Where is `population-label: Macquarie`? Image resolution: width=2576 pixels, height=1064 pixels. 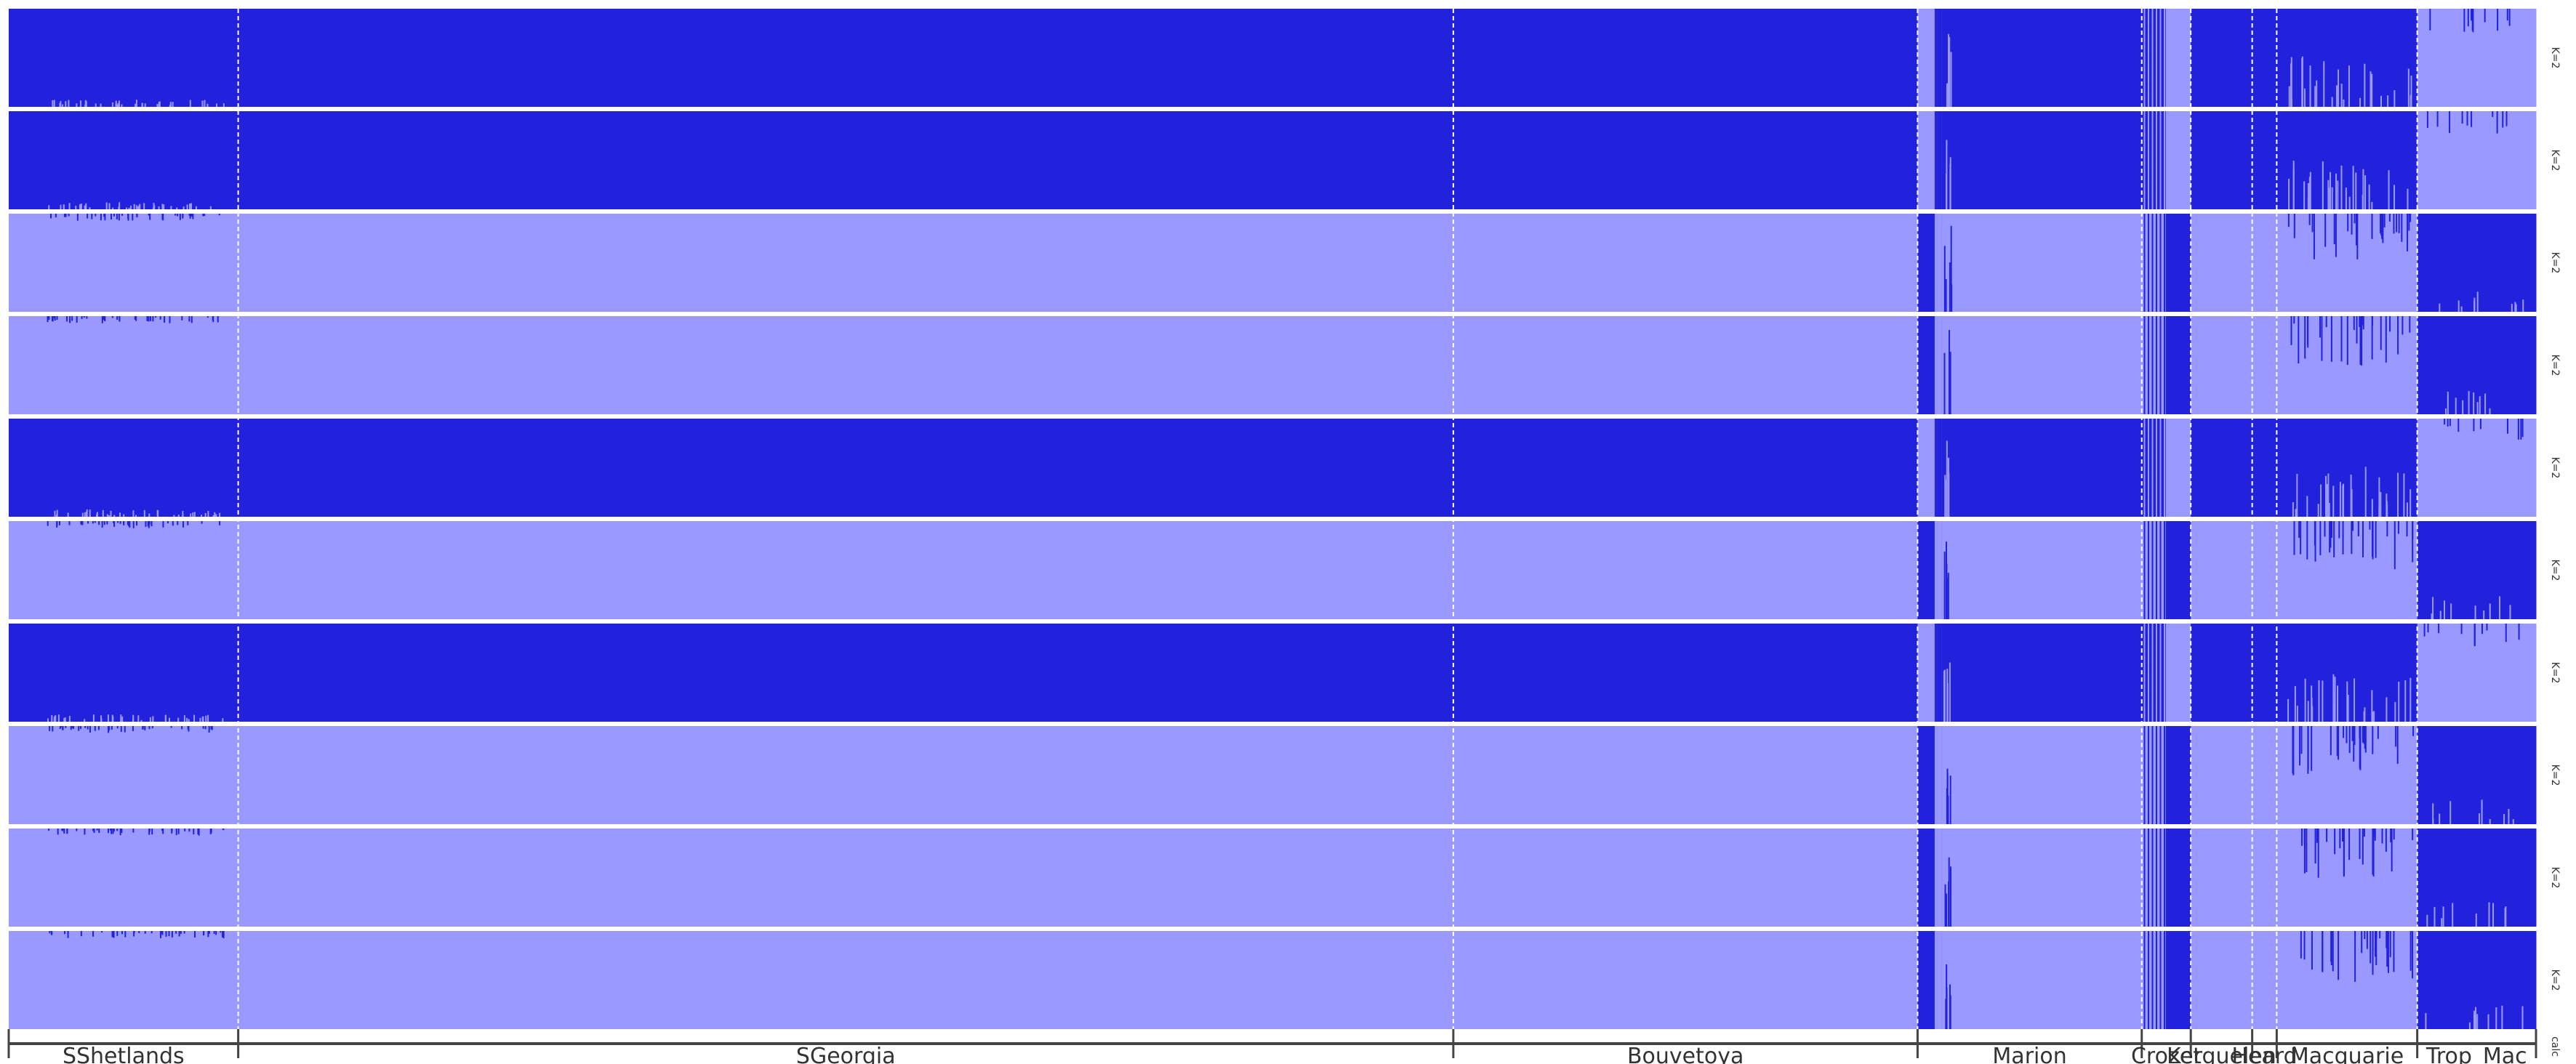 population-label: Macquarie is located at coordinates (2347, 1054).